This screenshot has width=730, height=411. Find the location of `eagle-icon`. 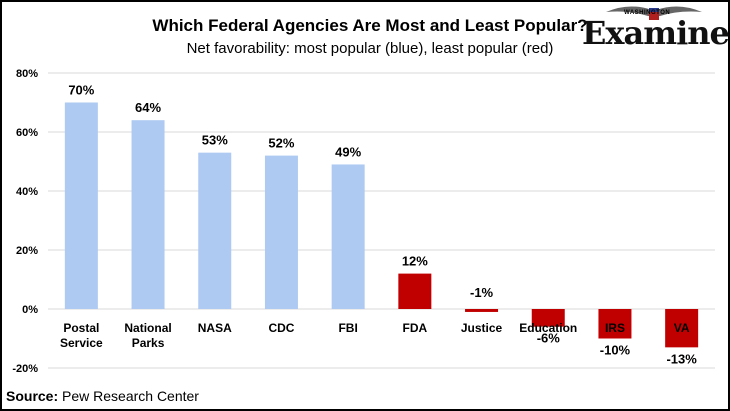

eagle-icon is located at coordinates (654, 13).